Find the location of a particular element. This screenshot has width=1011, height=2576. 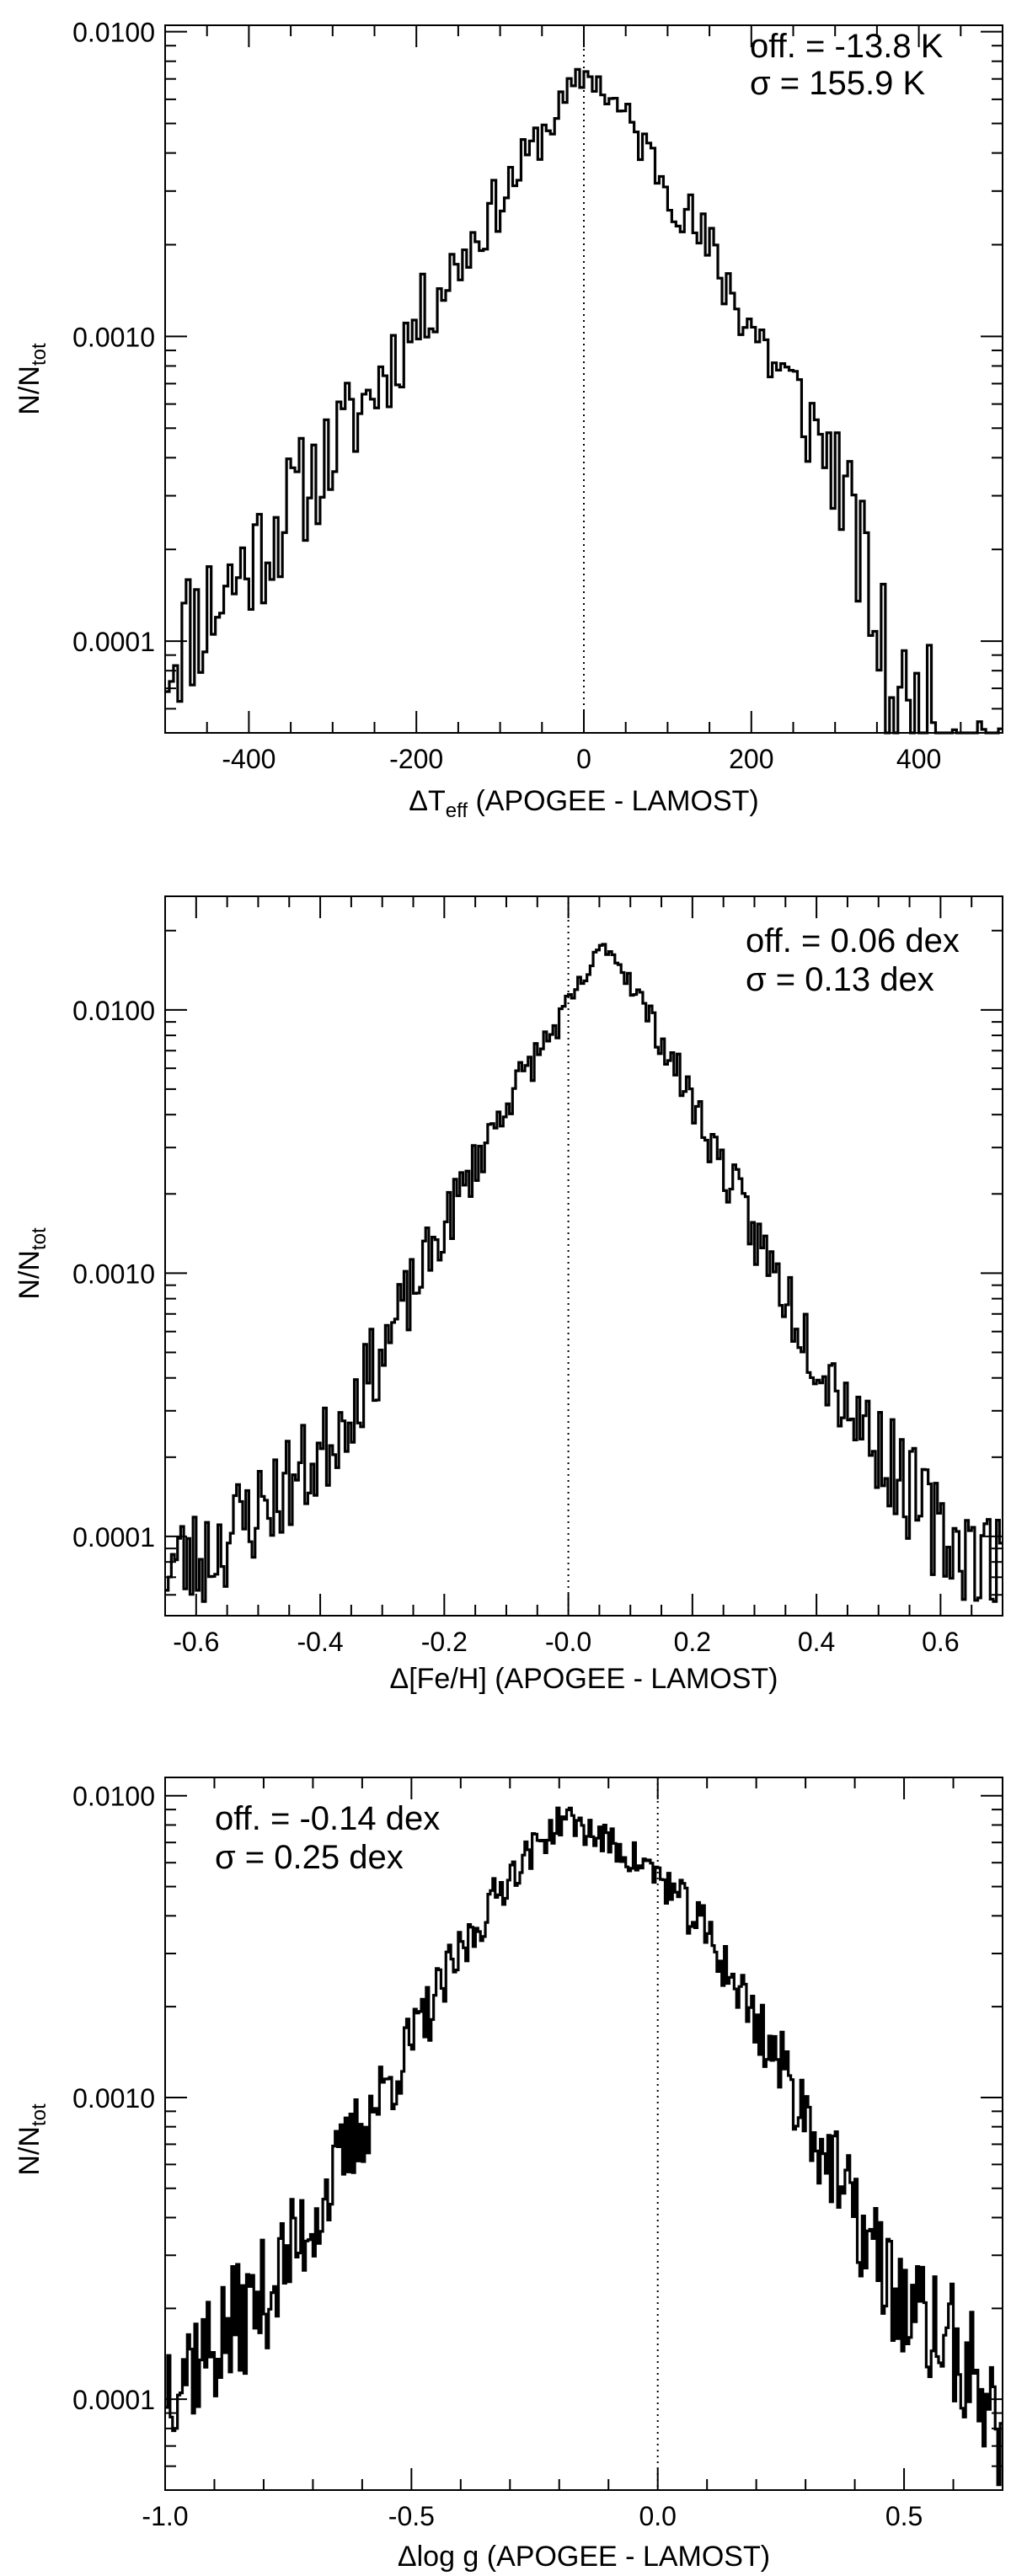

x-tick-labels: -400 -200 0 200 400 is located at coordinates (581, 759).